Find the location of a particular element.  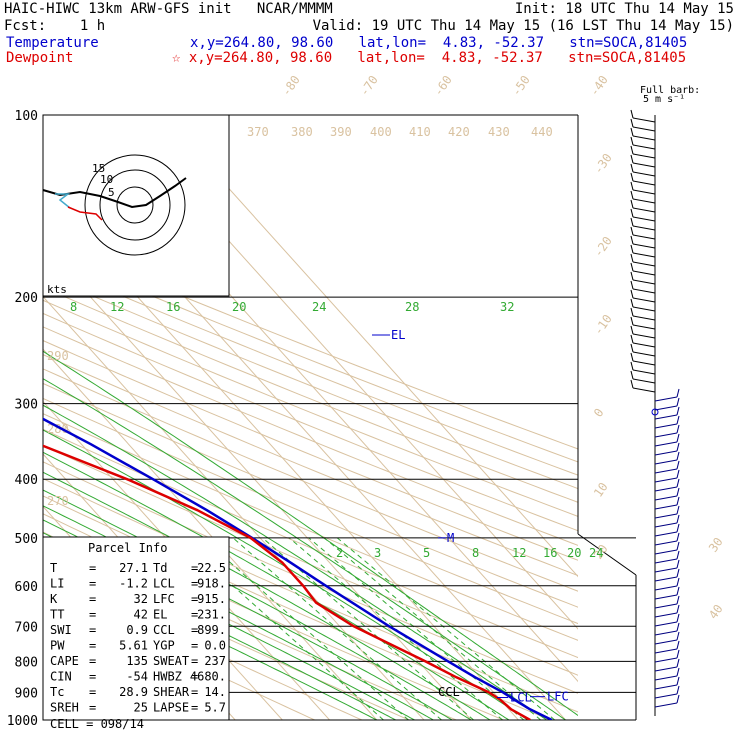

parcel-param-label: Tc is located at coordinates (57, 692).